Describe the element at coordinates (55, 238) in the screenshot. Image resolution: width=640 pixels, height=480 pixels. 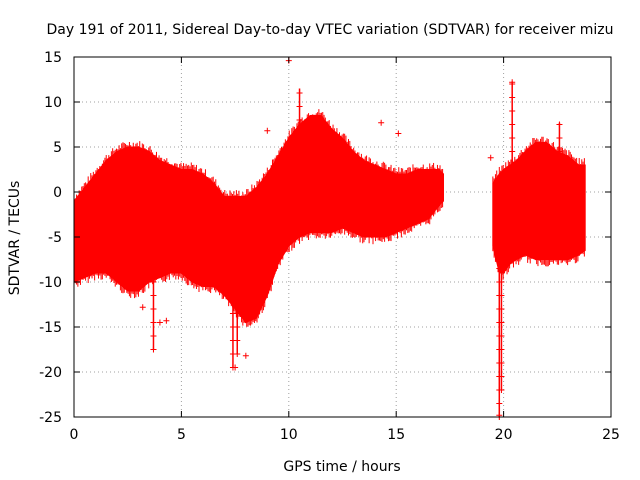
I see `y-tick-label: -5` at that location.